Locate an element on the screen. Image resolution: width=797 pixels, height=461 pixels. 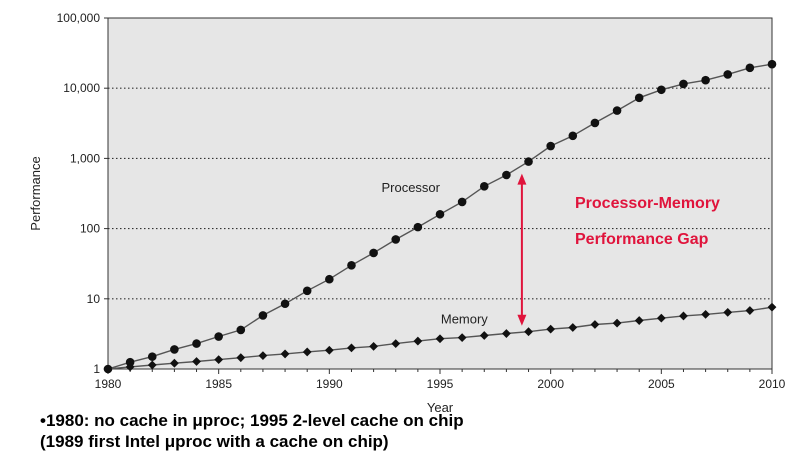
gap-arrow-head-up is located at coordinates (522, 179).